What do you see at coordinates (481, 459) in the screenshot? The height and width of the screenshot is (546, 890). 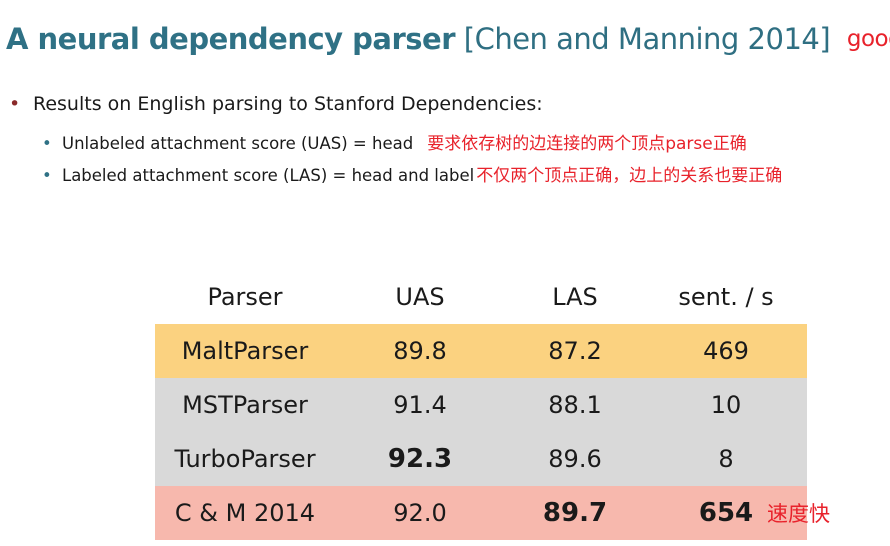 I see `table-row-turboparser: TurboParser 92.3 89.6 8` at bounding box center [481, 459].